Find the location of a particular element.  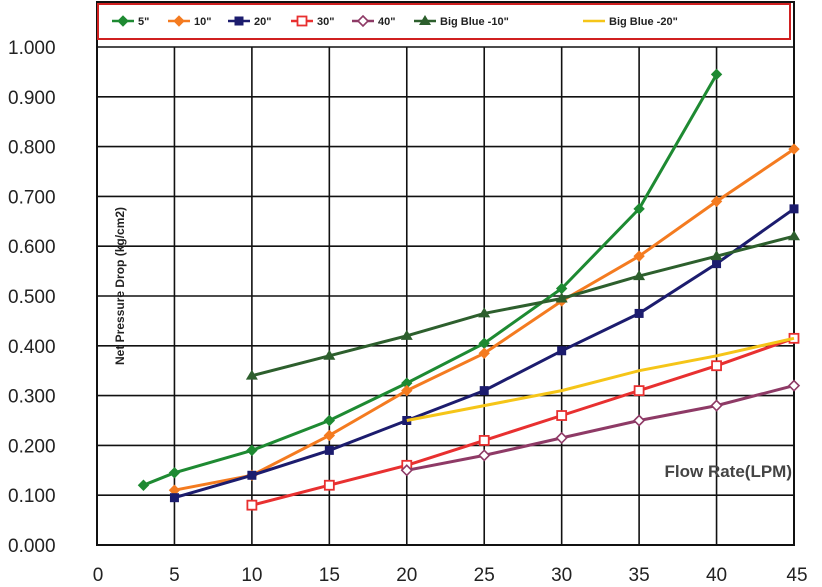

x-tick-label: 30 is located at coordinates (561, 575).